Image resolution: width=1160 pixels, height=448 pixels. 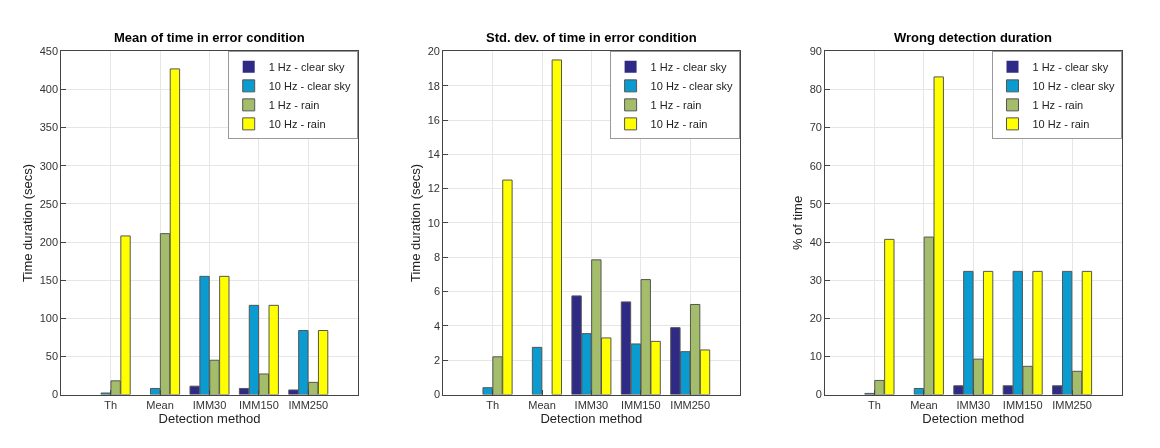 What do you see at coordinates (209, 37) in the screenshot?
I see `chart-title: Mean of time in error condition` at bounding box center [209, 37].